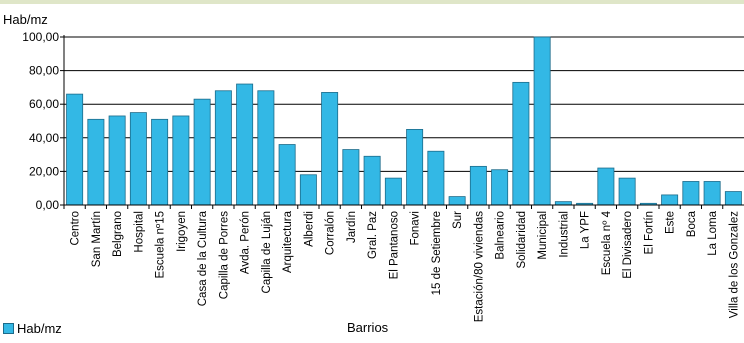  Describe the element at coordinates (692, 223) in the screenshot. I see `x-tick-label: Boca` at that location.